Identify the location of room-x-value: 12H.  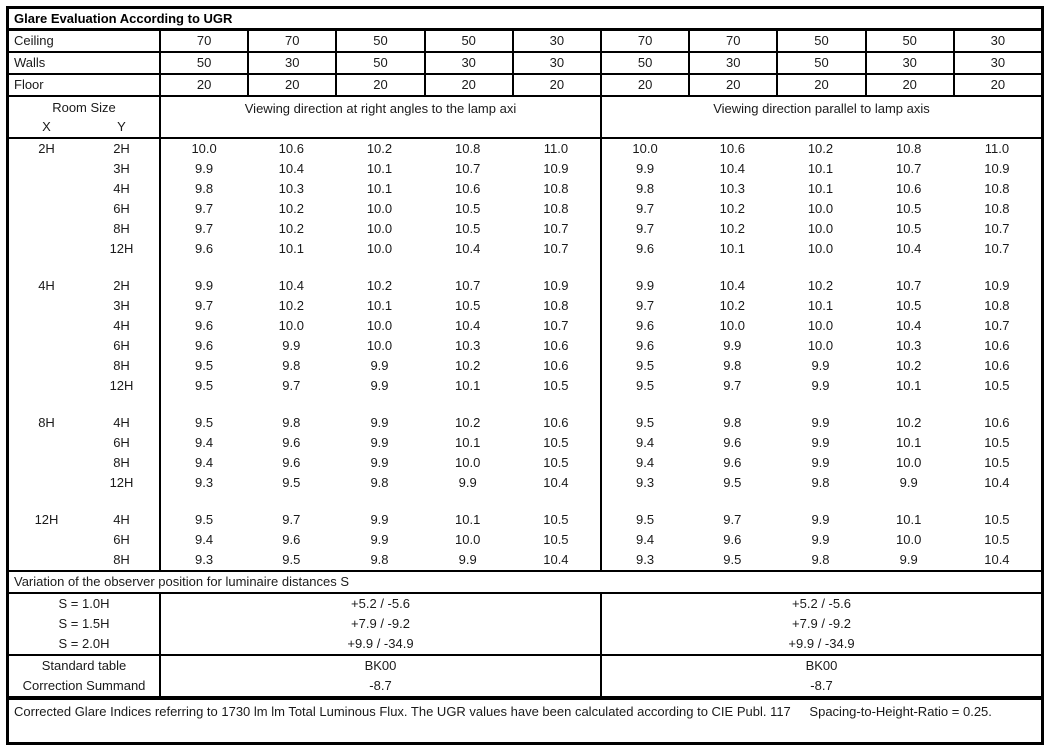
(46, 519).